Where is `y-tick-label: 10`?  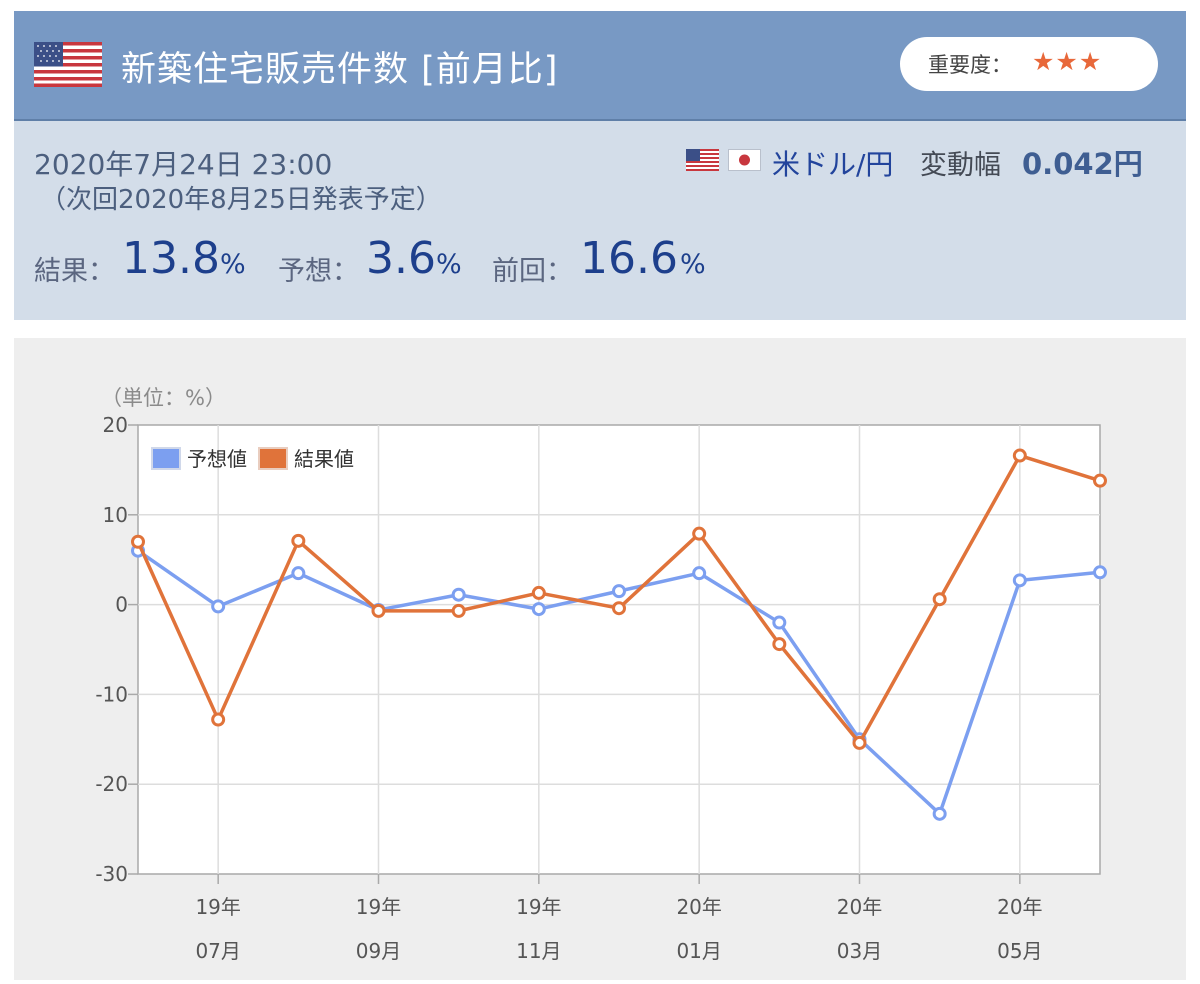 y-tick-label: 10 is located at coordinates (115, 515).